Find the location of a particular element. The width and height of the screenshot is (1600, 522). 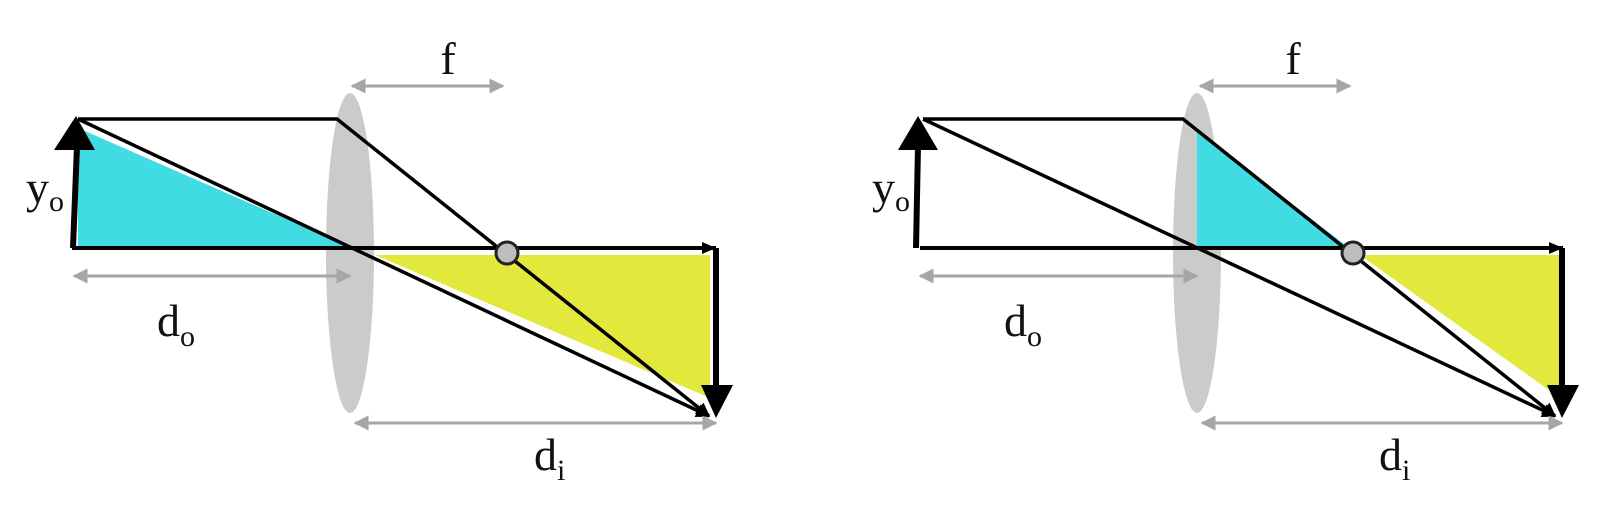

lens is located at coordinates (350, 253).